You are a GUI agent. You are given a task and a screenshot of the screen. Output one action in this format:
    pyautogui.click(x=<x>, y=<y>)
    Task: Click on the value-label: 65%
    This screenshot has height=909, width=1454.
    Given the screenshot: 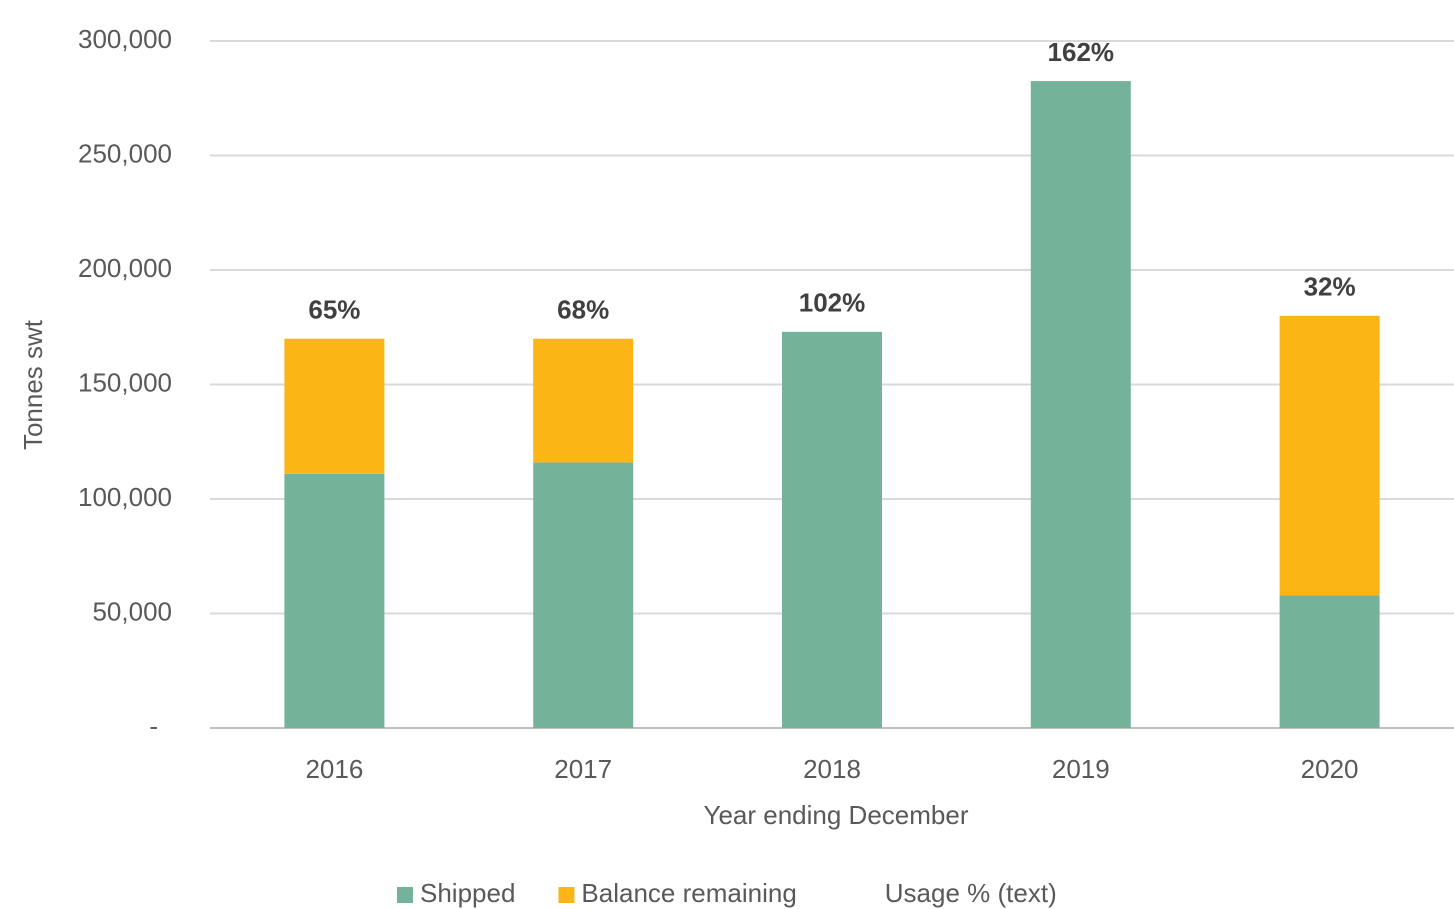 What is the action you would take?
    pyautogui.click(x=334, y=310)
    